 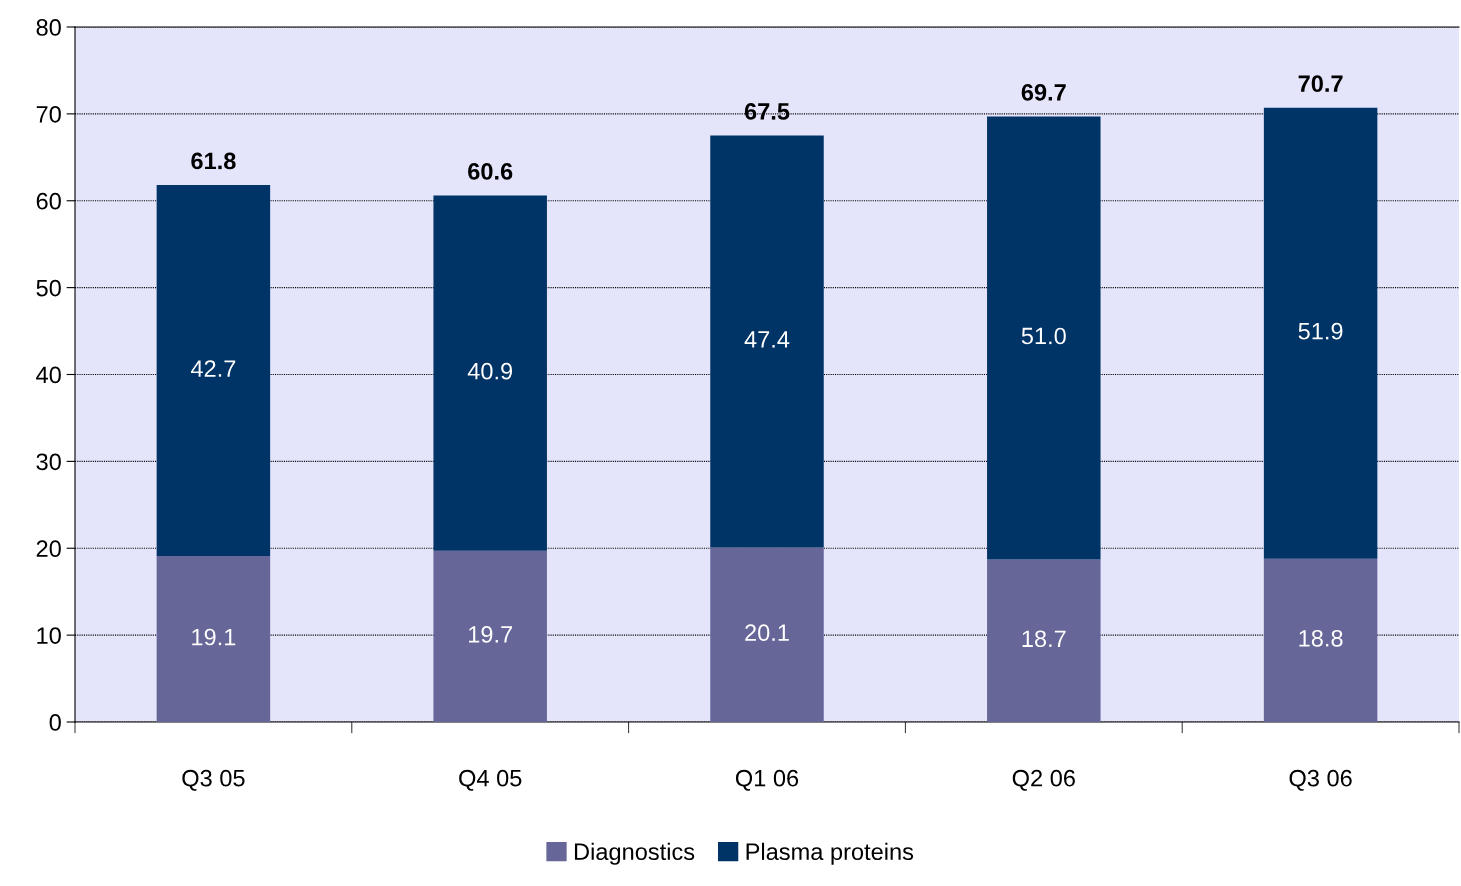 I want to click on data-label: 20.1, so click(x=767, y=633).